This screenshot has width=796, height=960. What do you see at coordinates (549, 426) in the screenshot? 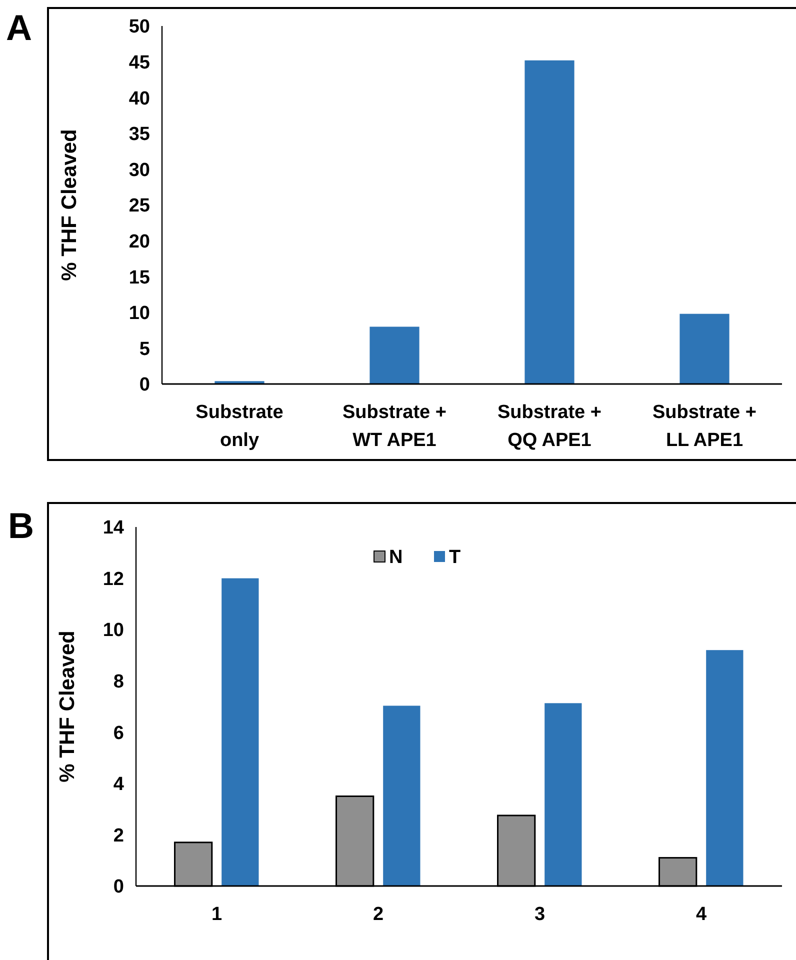
I see `x-tick-label: Substrate + QQ APE1` at bounding box center [549, 426].